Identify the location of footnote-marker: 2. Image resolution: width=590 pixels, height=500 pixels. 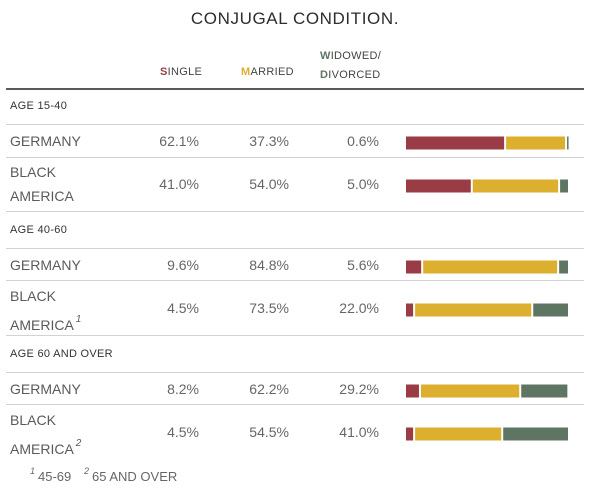
(78, 443).